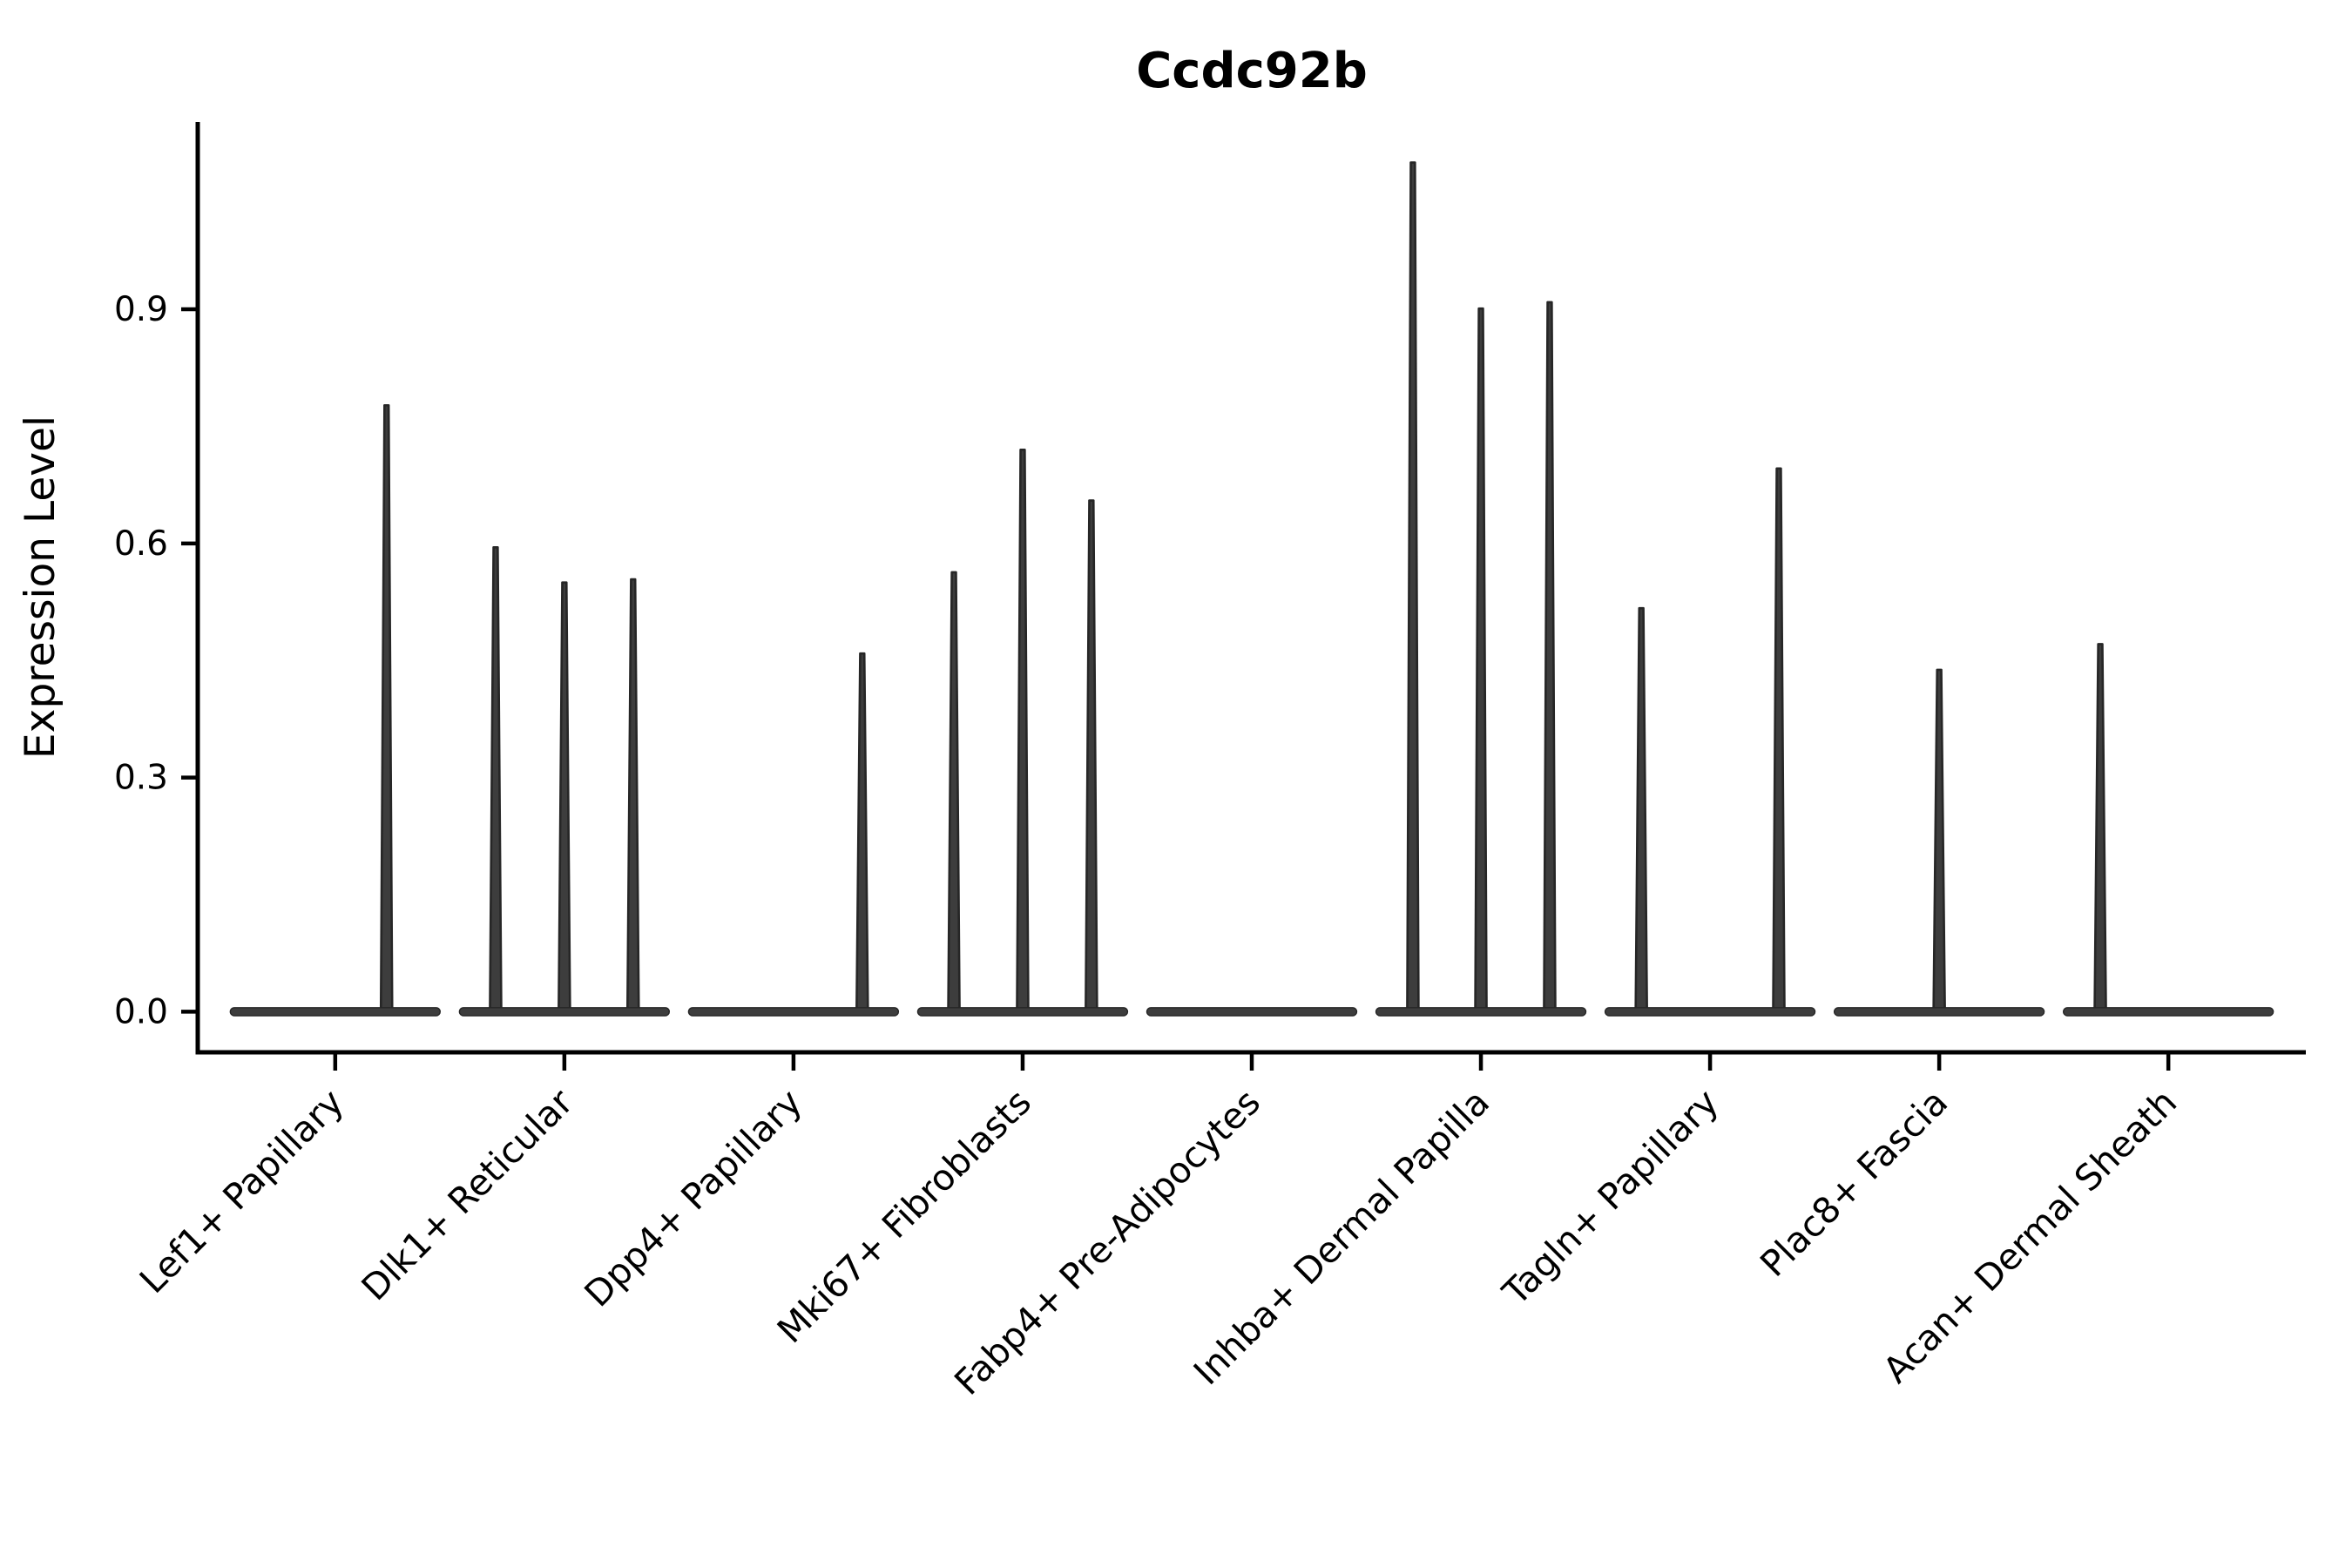 The image size is (2352, 1568). I want to click on x-tick-label: Dpp4+ Papillary, so click(693, 1198).